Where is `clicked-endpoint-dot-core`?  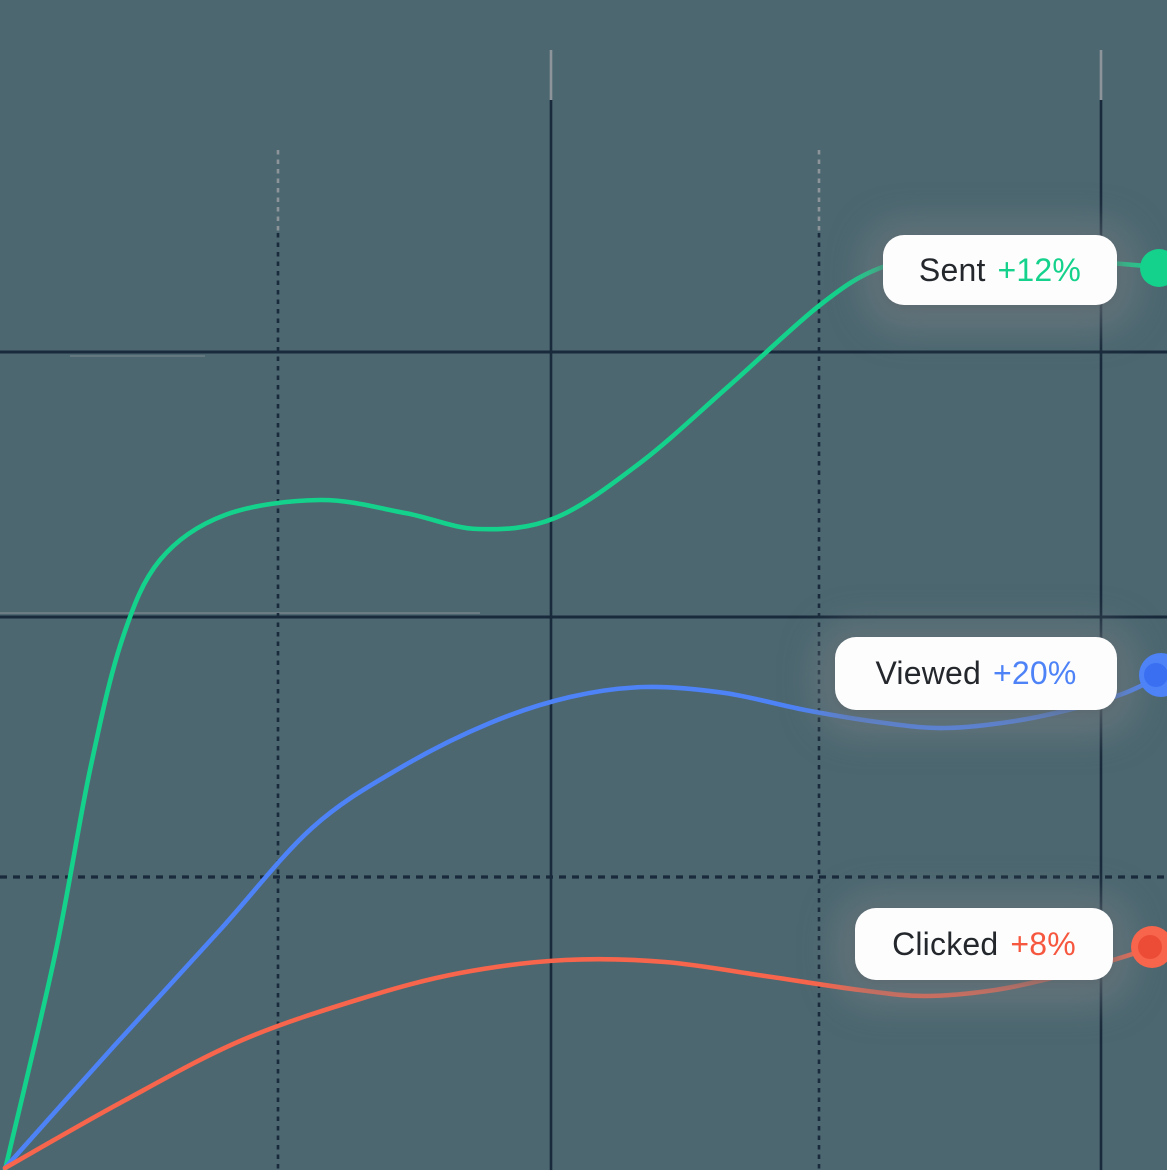 clicked-endpoint-dot-core is located at coordinates (1150, 947).